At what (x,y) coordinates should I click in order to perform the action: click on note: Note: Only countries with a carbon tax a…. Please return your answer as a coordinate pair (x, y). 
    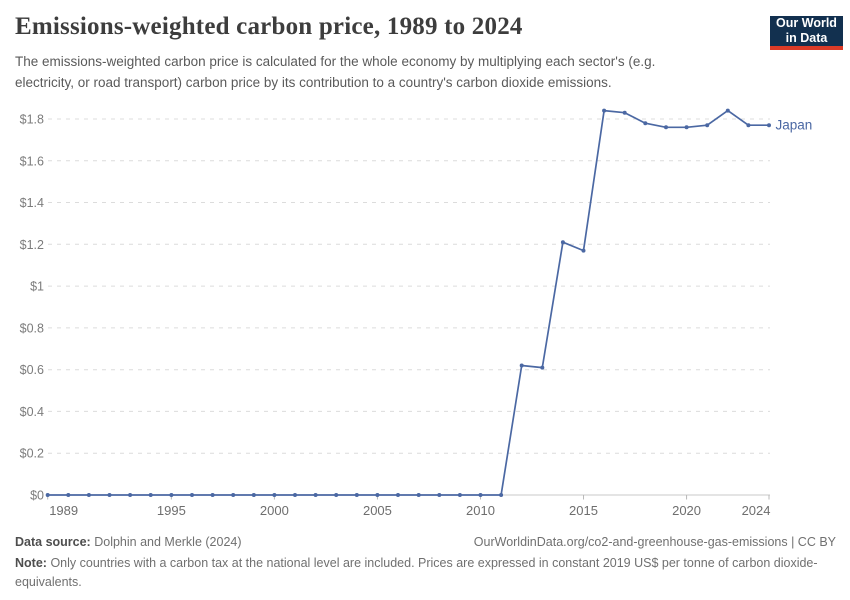
    Looking at the image, I should click on (425, 573).